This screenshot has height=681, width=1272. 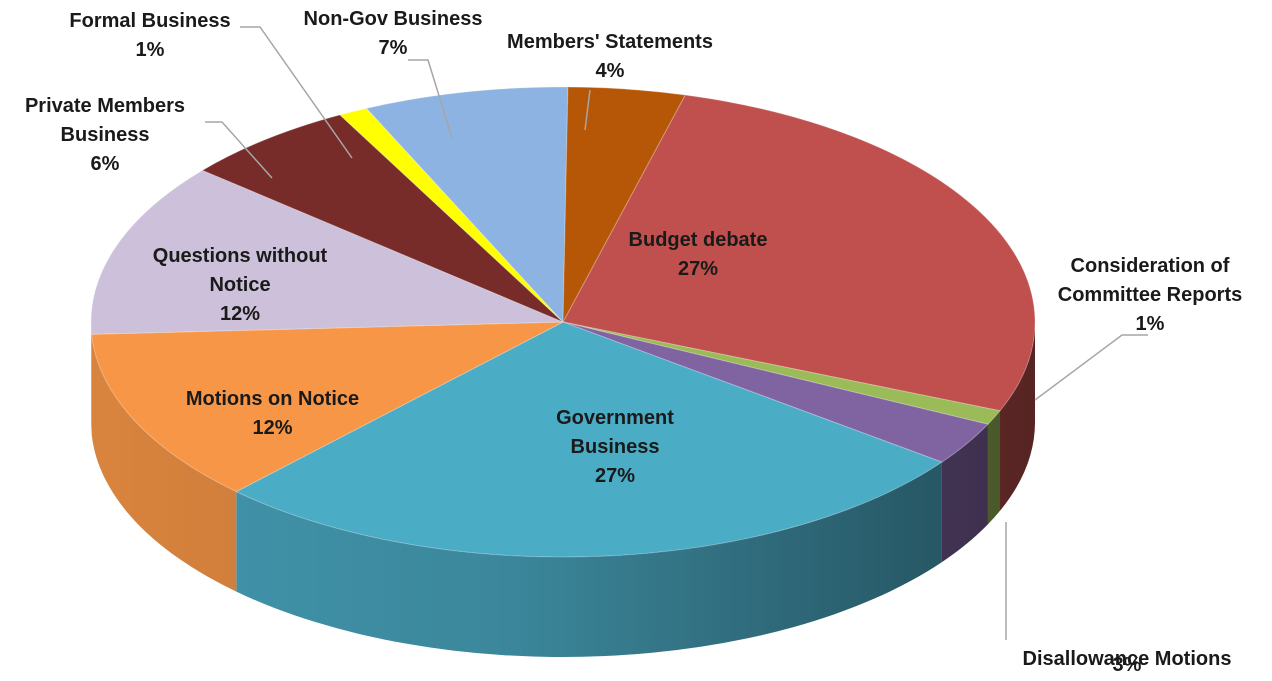 I want to click on label-pmb-pct: 6%, so click(x=105, y=164).